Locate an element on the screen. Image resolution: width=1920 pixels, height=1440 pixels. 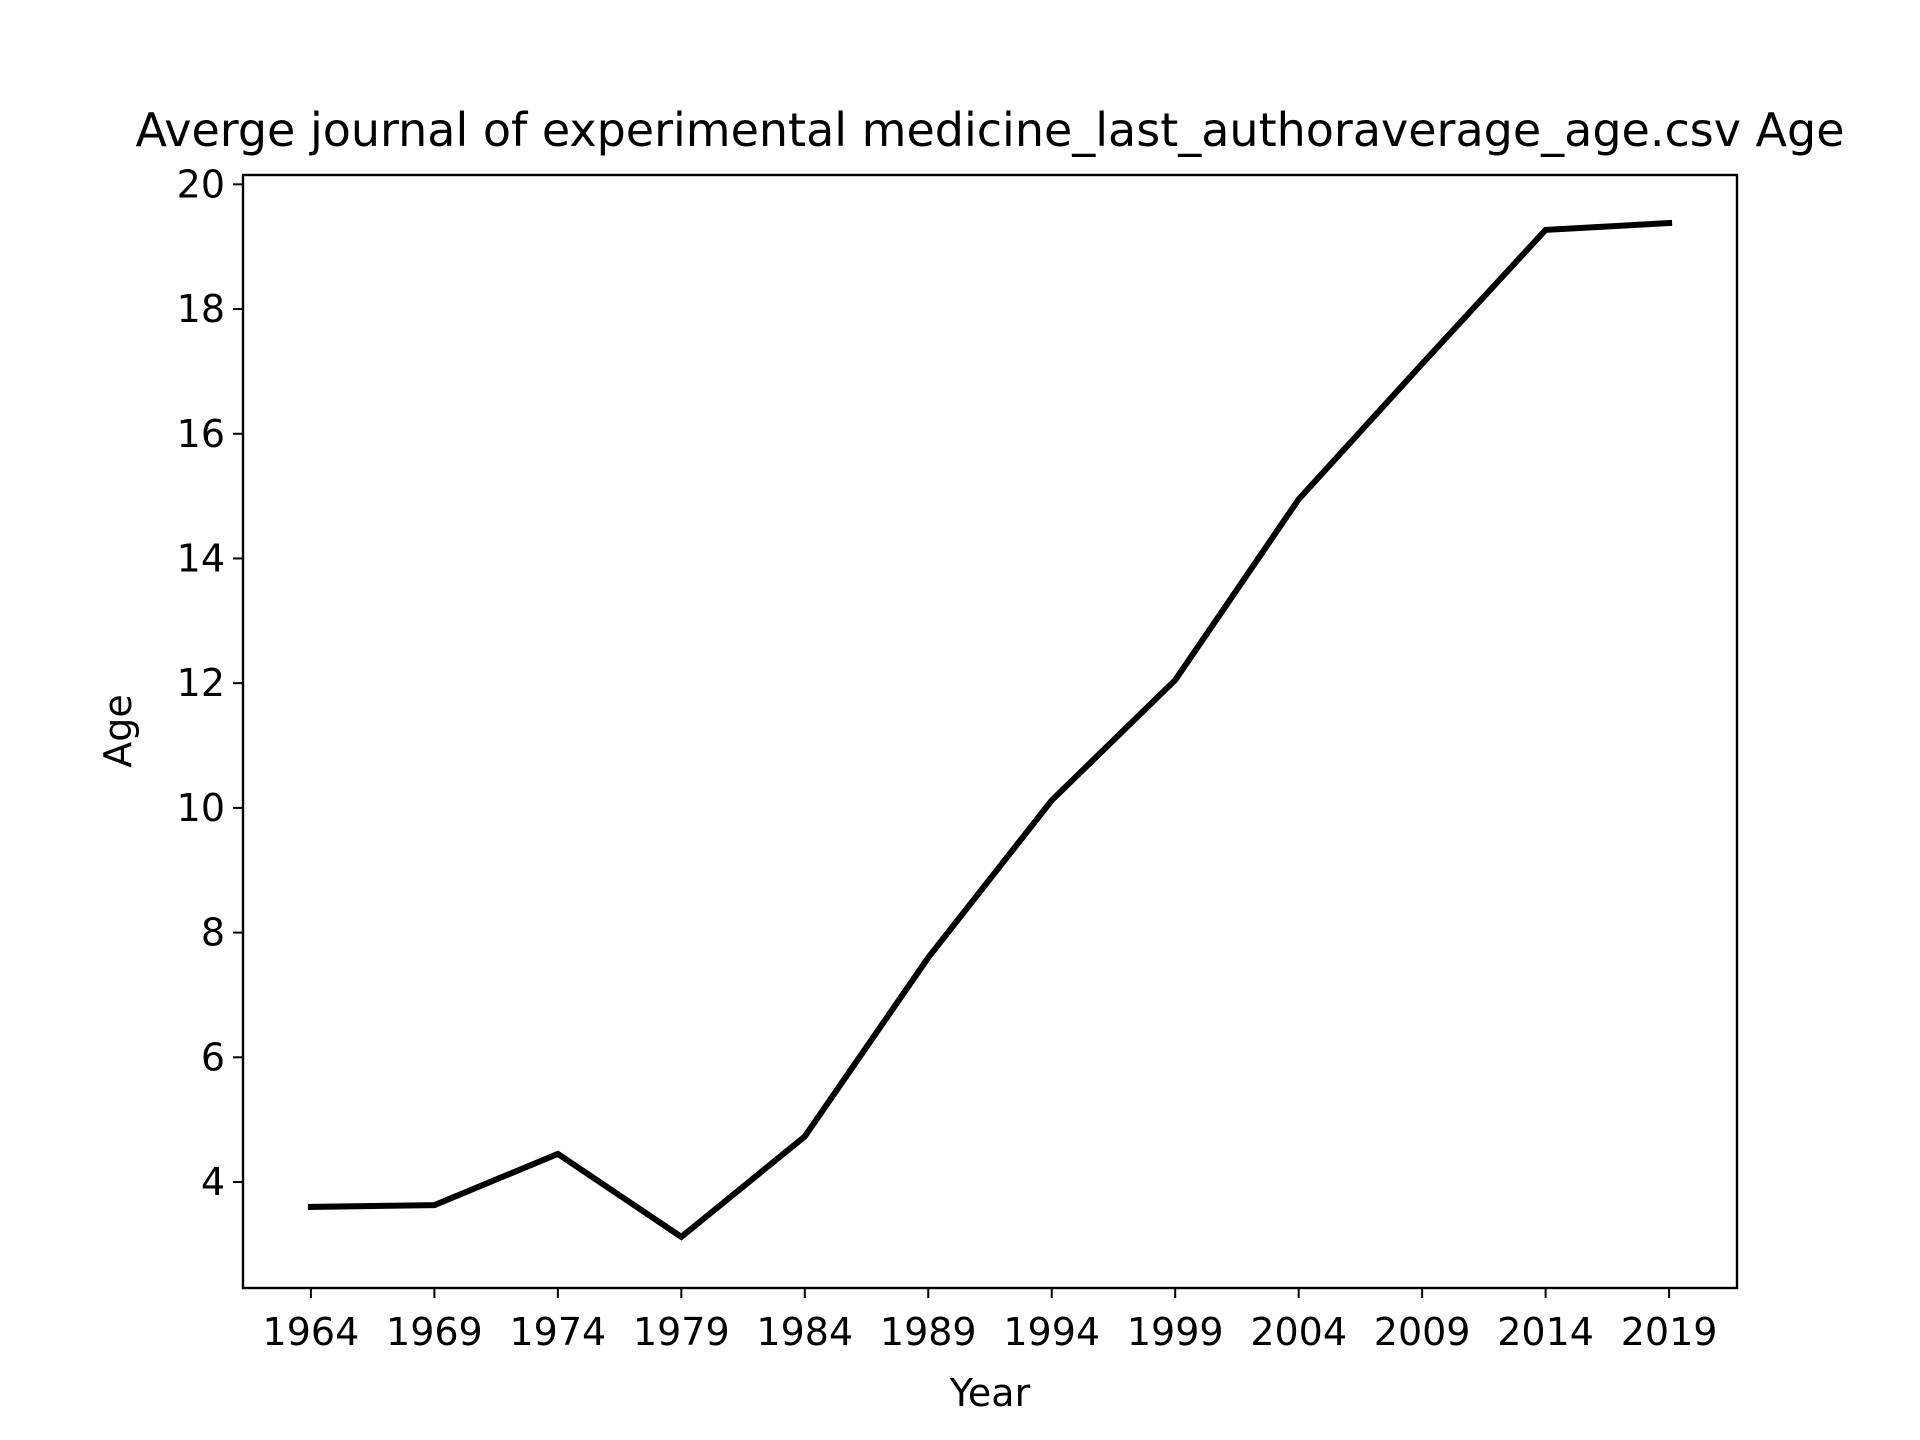
x-axis-label: Year is located at coordinates (990, 1393).